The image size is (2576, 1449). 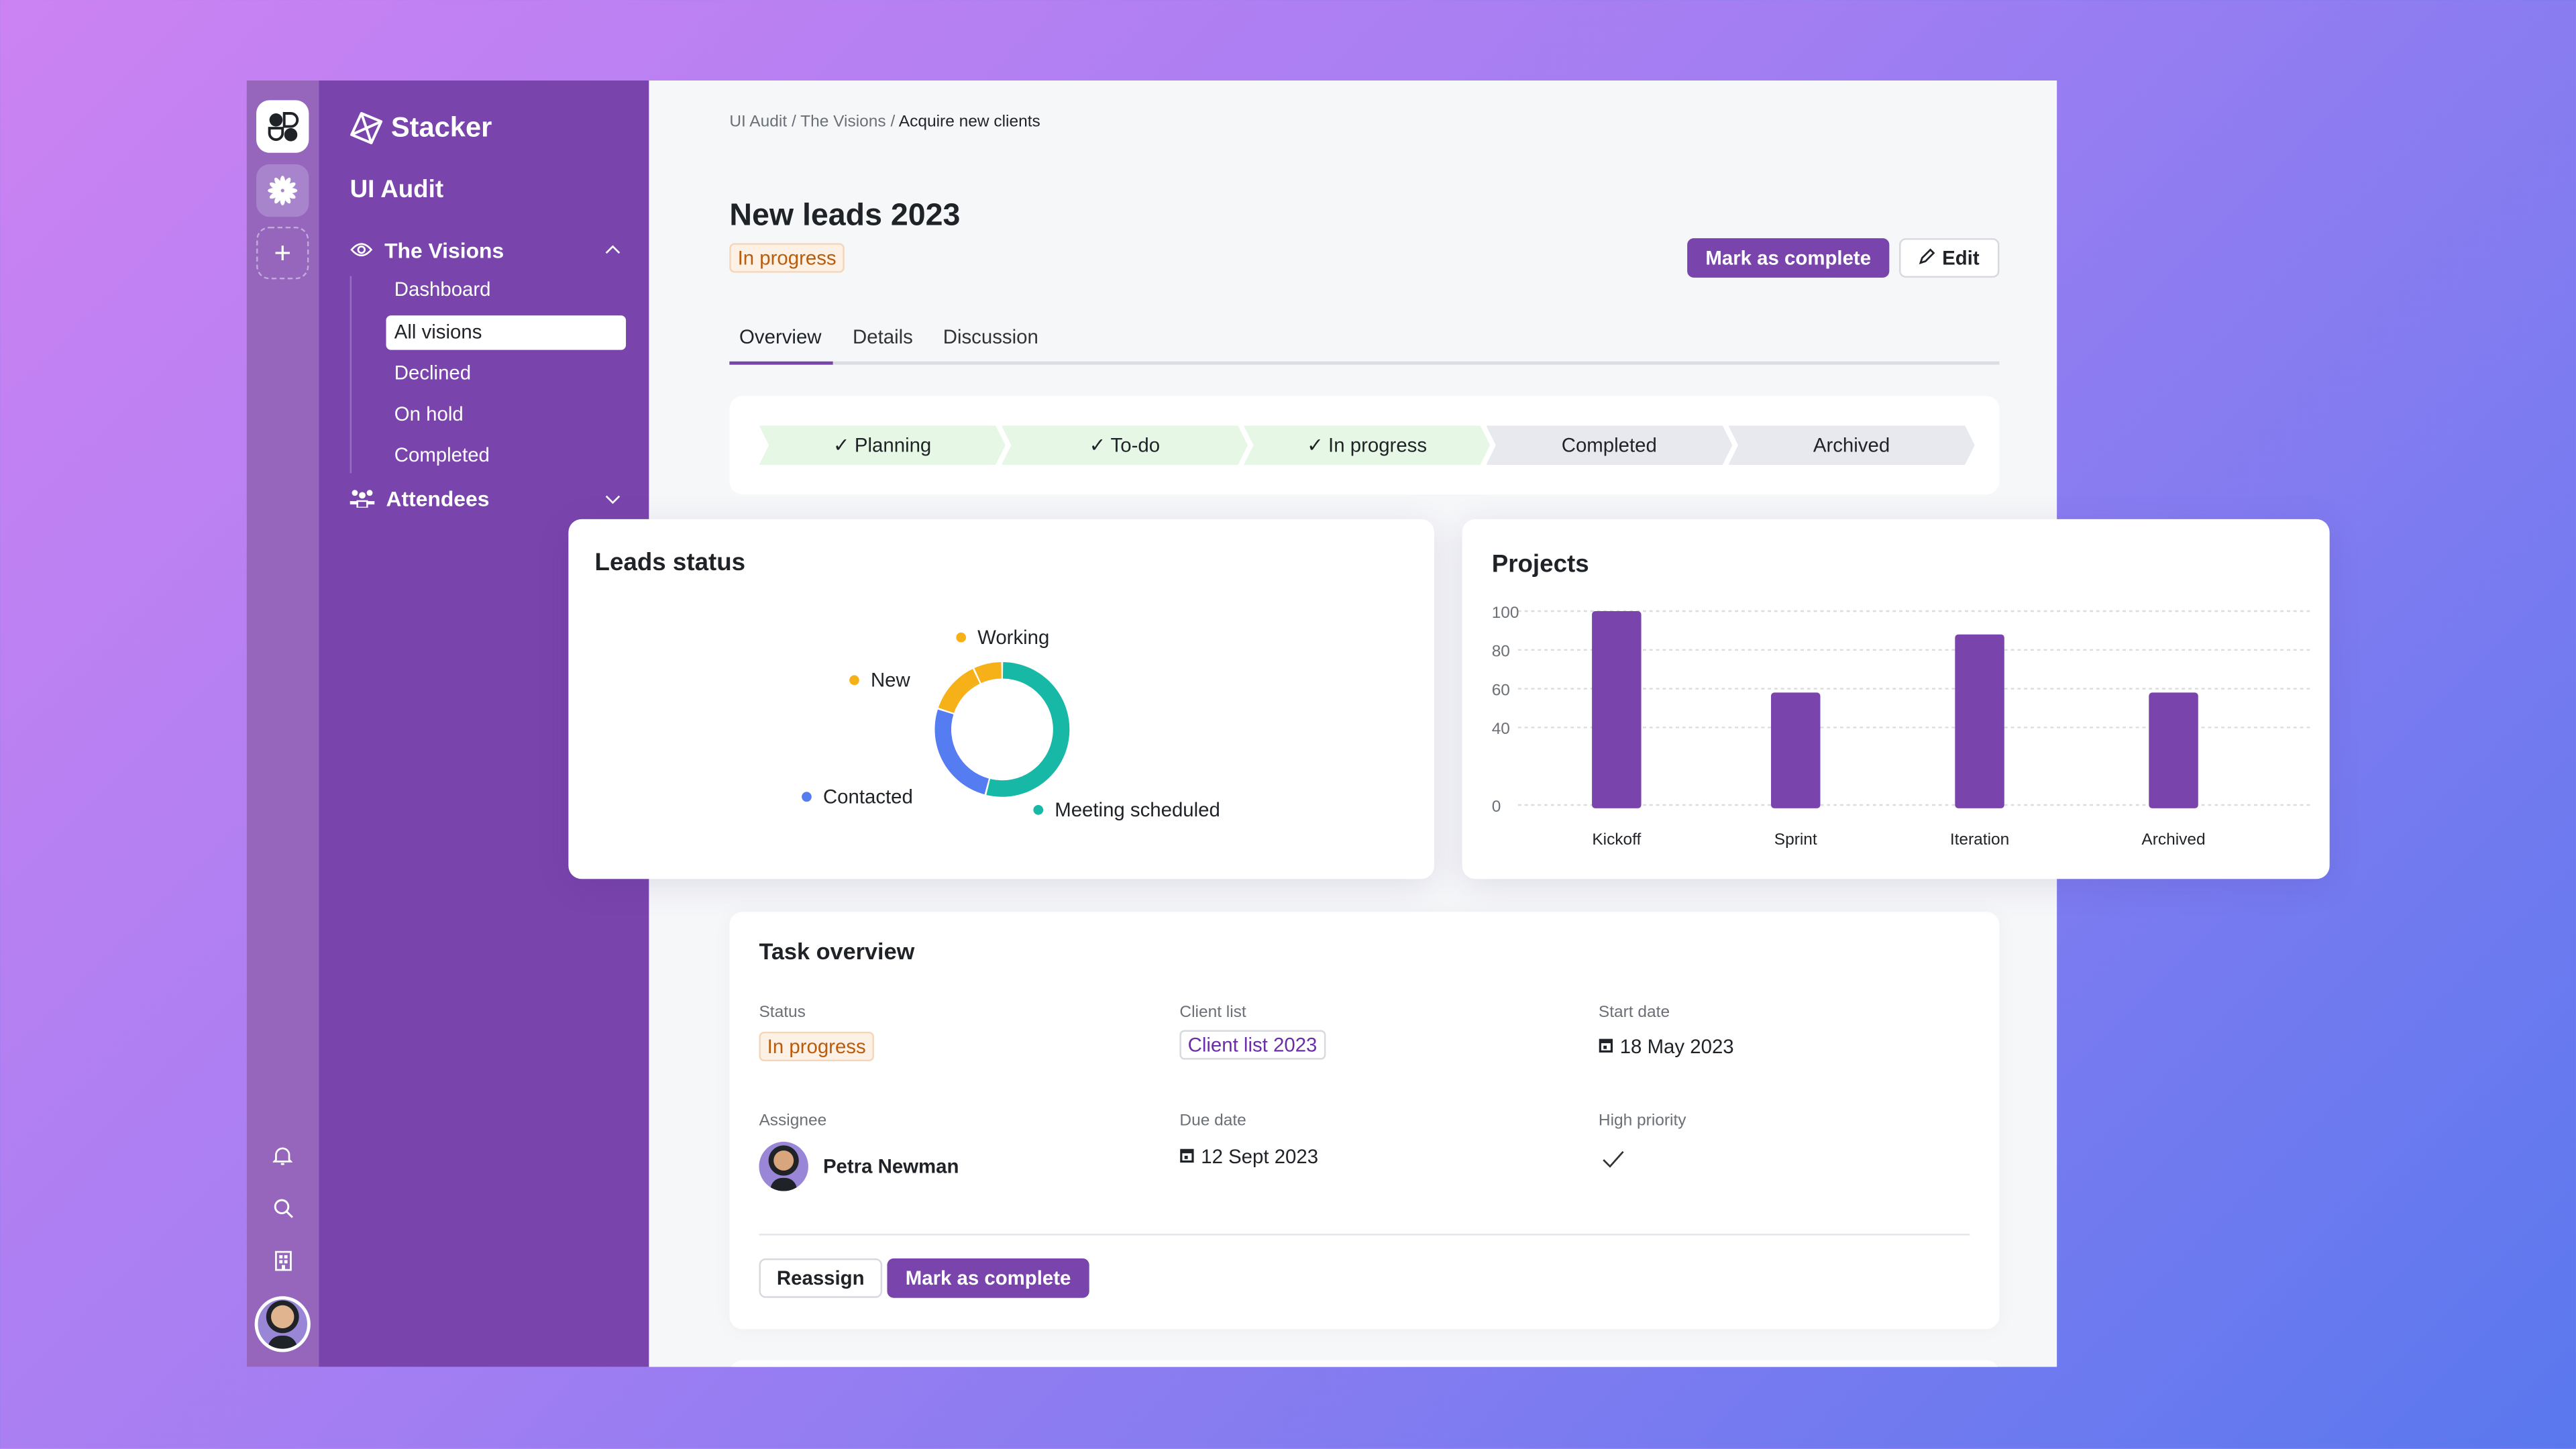 What do you see at coordinates (670, 562) in the screenshot?
I see `leads-status-title: Leads status` at bounding box center [670, 562].